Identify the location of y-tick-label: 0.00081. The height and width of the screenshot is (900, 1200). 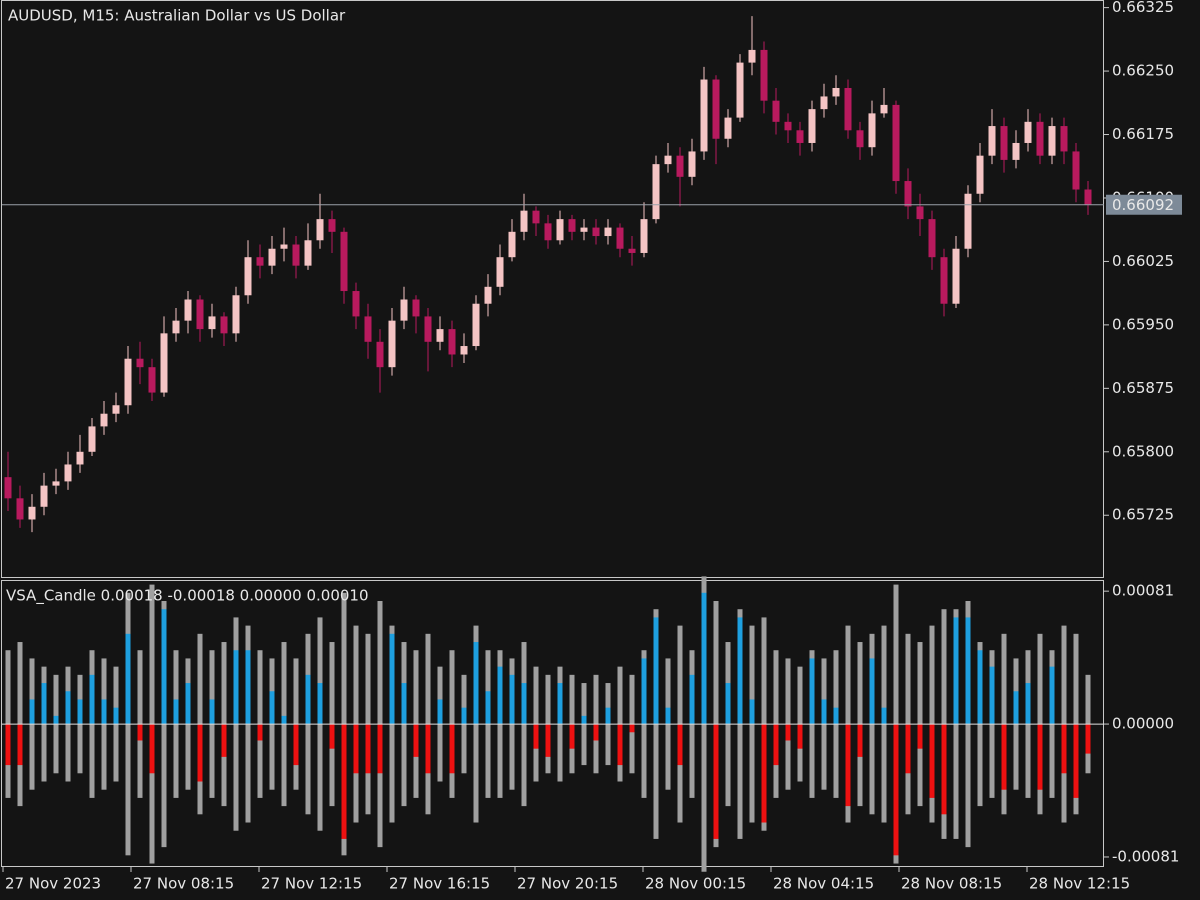
(1143, 591).